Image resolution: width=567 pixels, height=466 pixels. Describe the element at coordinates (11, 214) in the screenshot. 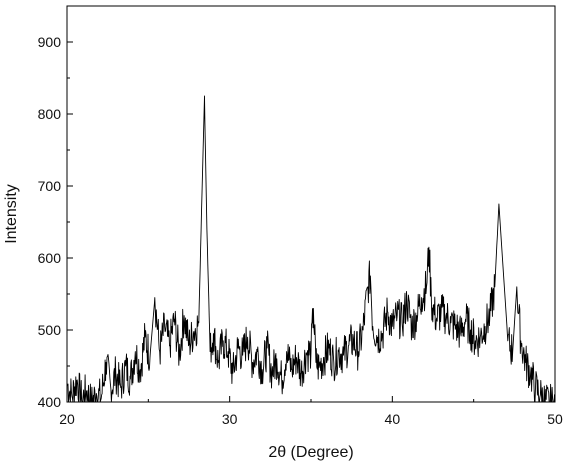

I see `y-axis-title: Intensity` at that location.